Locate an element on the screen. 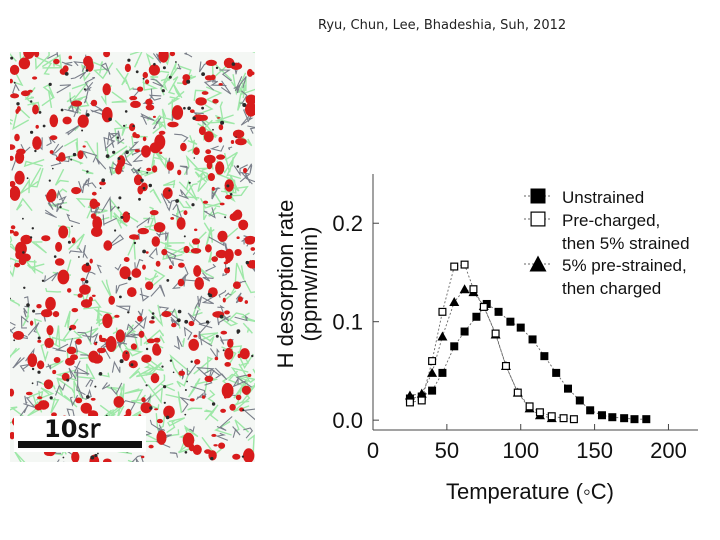  series-line-unstrained is located at coordinates (528, 361).